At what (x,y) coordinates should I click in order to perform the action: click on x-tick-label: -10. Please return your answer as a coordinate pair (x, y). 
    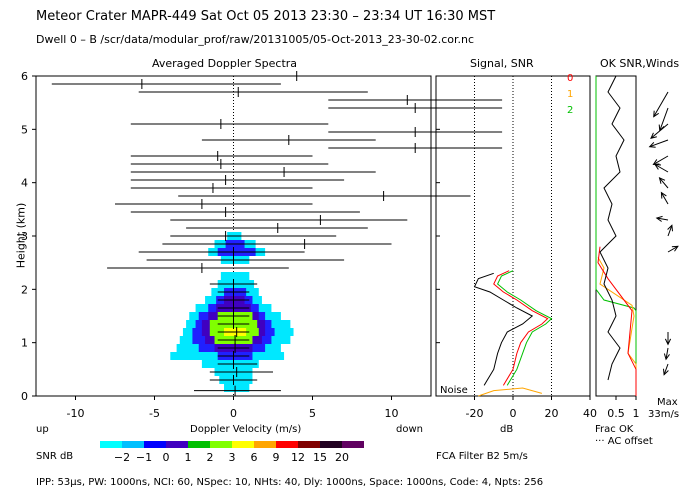
    Looking at the image, I should click on (76, 413).